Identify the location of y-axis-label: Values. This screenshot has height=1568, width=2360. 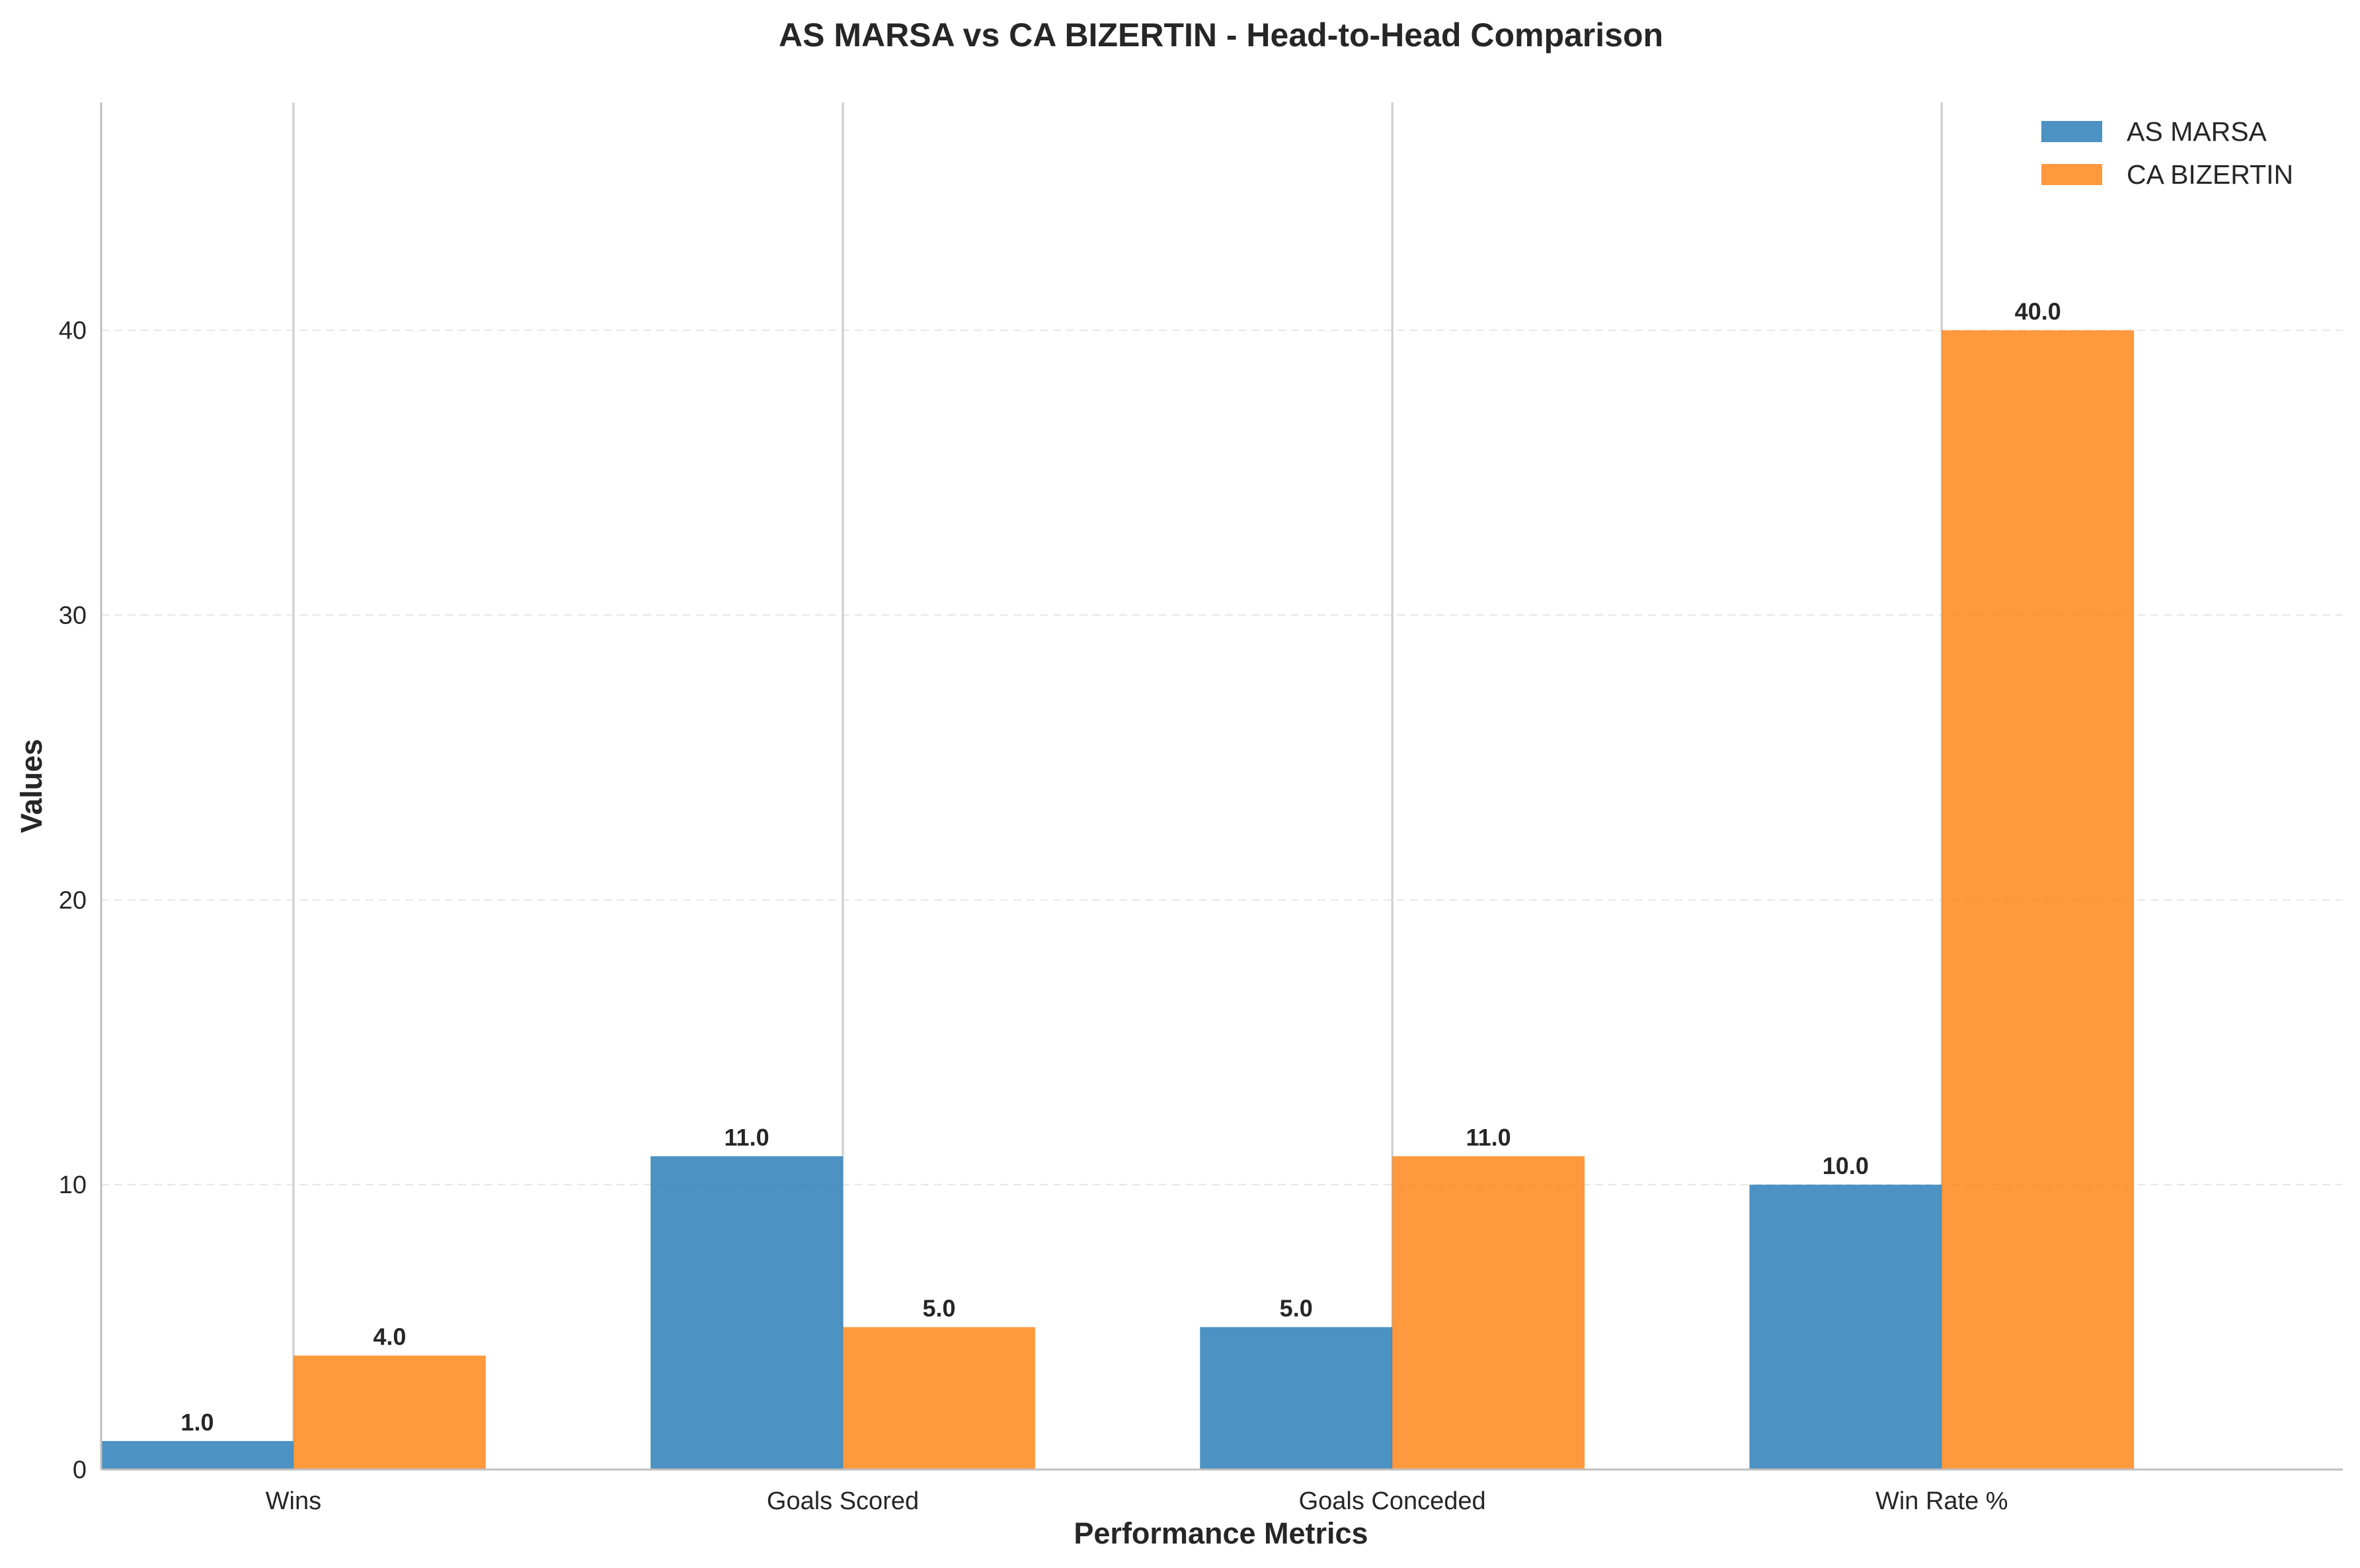
(31, 786).